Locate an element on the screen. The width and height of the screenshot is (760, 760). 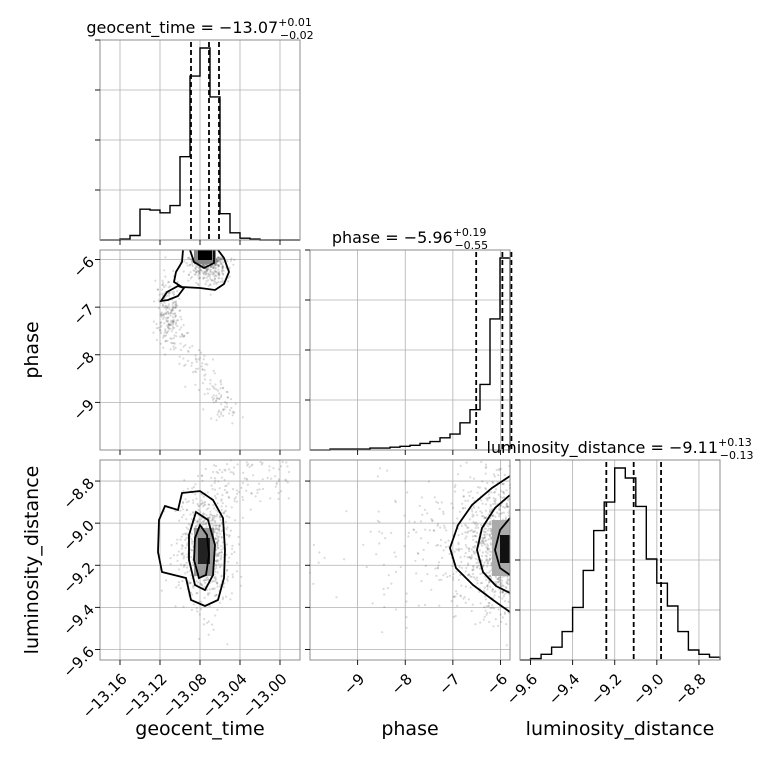
x-tick-label: −9.4 is located at coordinates (564, 689).